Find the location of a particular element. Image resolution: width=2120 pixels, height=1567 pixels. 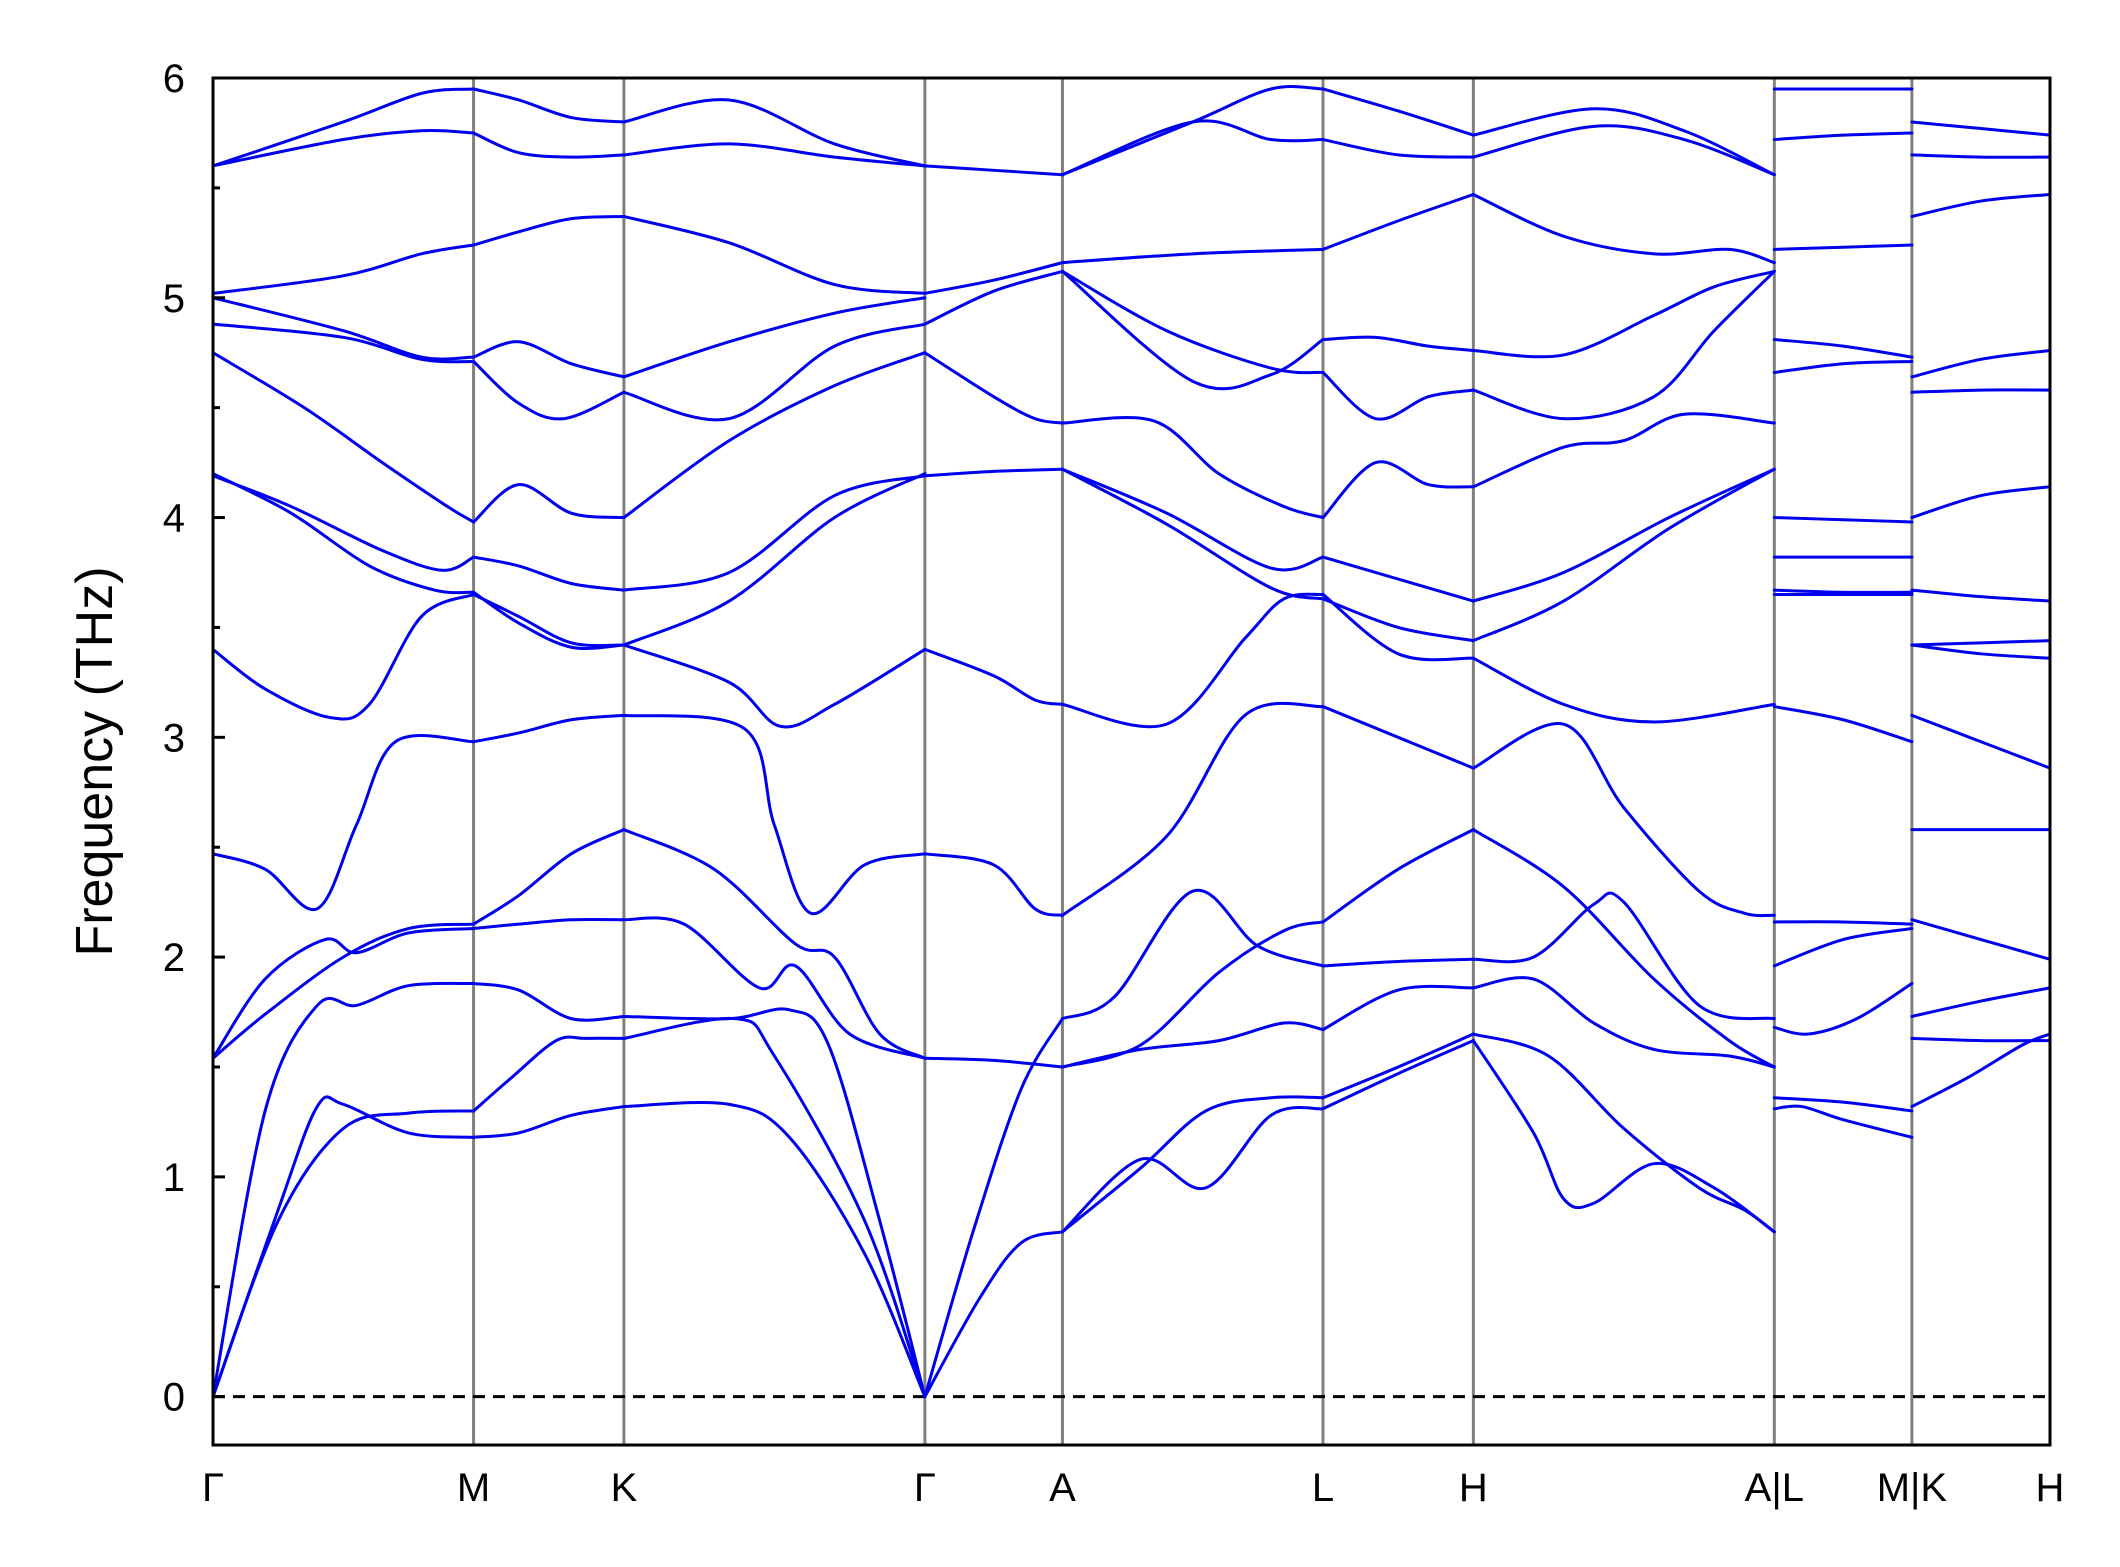

y-tick-label: 1 is located at coordinates (174, 1178).